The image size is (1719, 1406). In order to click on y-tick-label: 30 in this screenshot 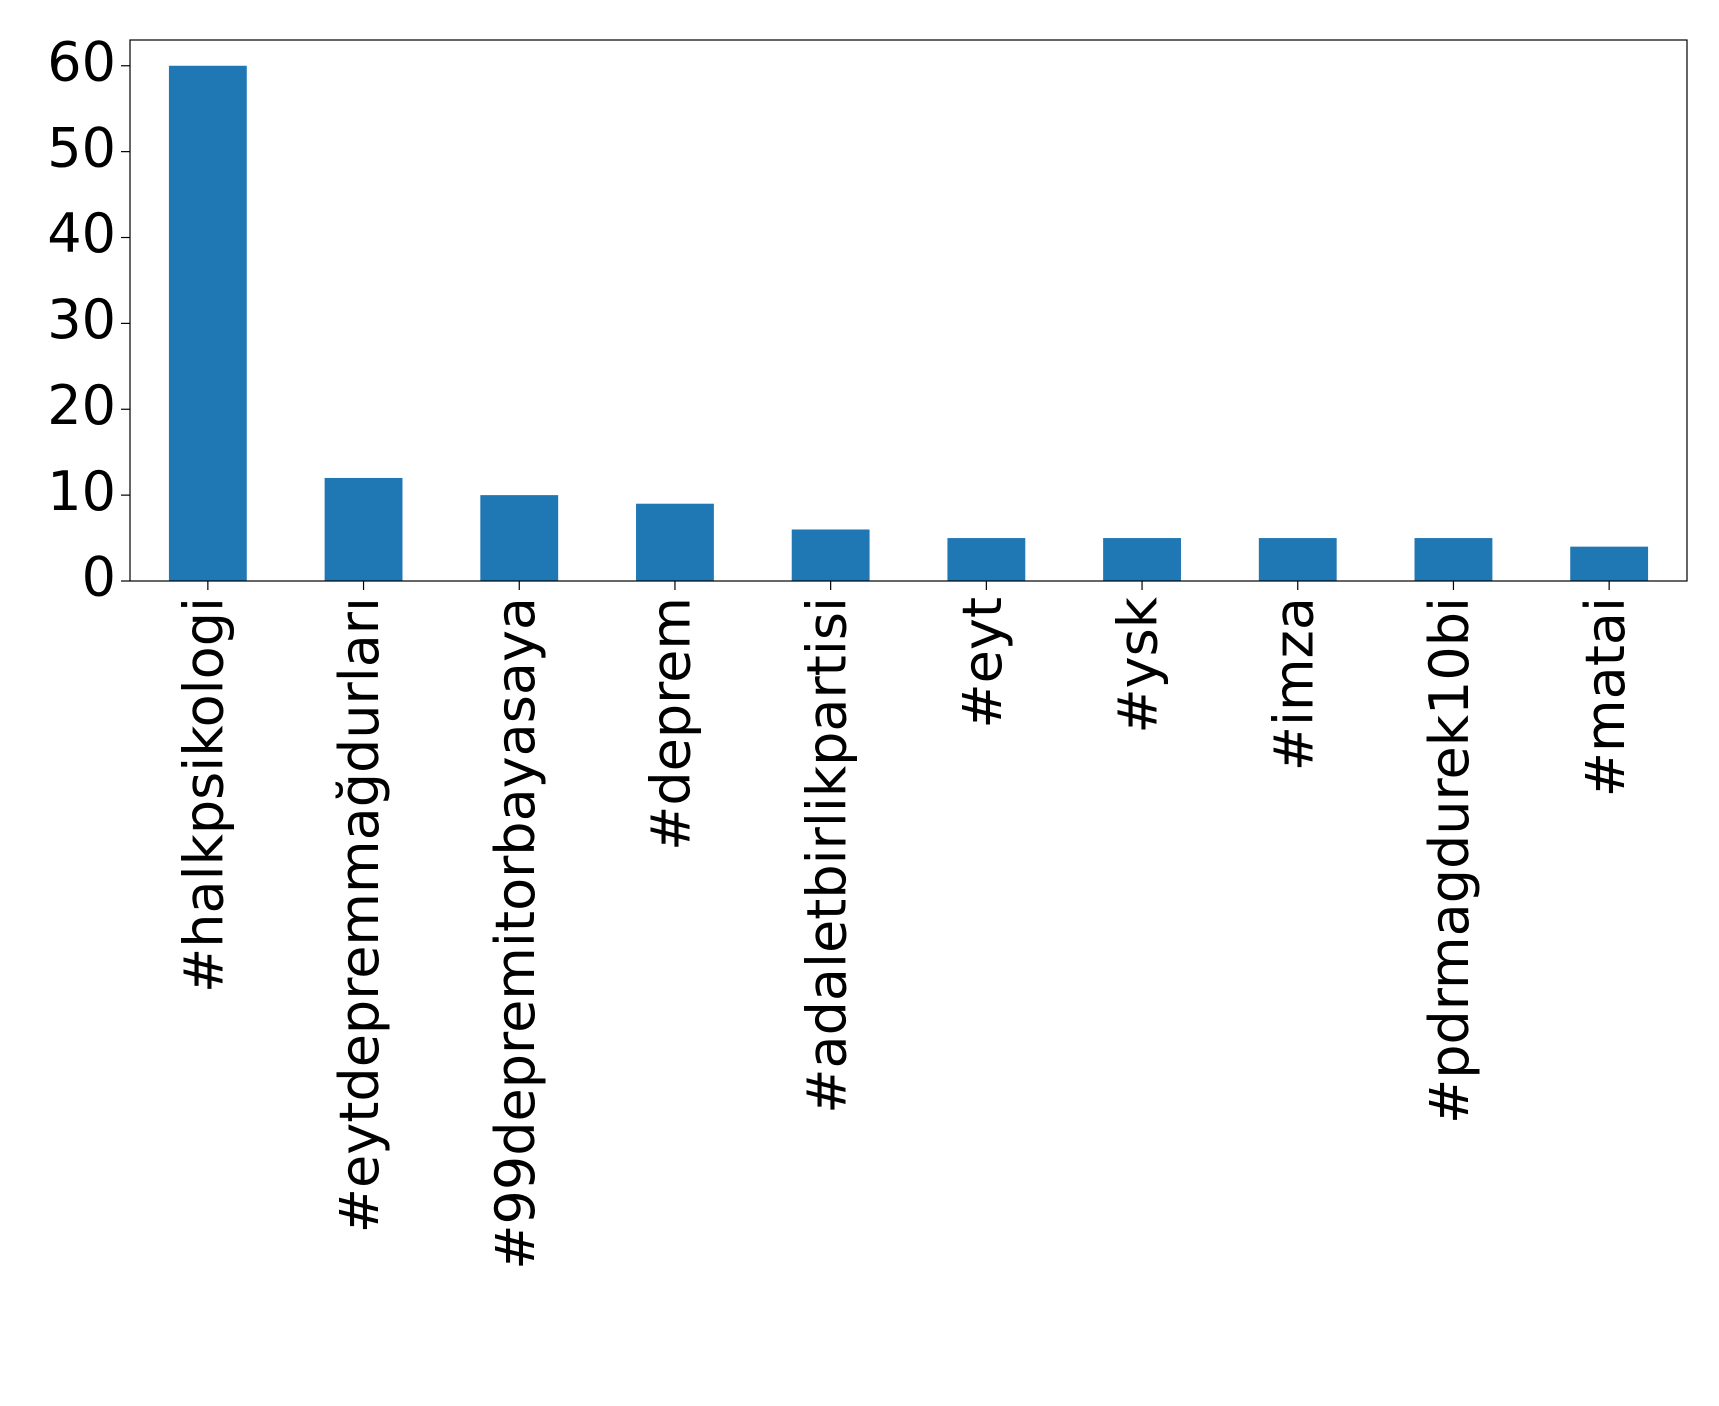, I will do `click(81, 319)`.